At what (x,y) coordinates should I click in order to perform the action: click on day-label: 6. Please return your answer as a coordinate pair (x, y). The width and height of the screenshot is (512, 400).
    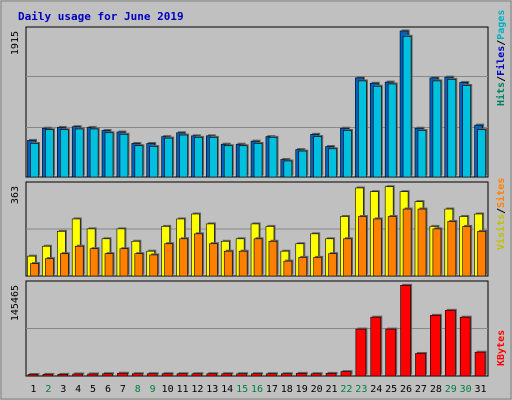
    Looking at the image, I should click on (108, 389).